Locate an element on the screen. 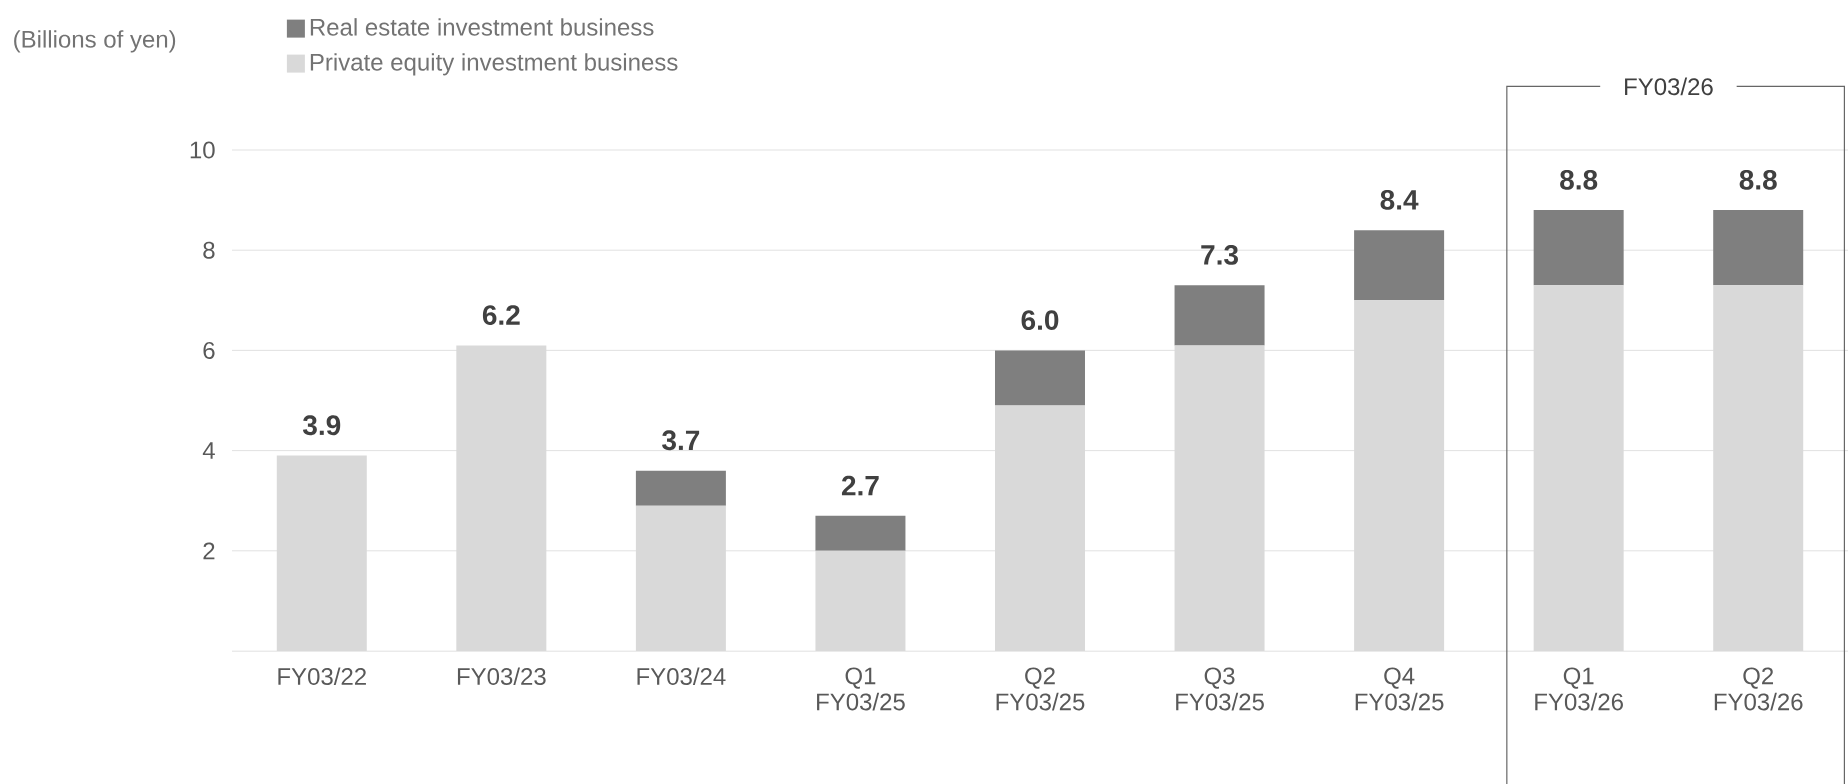 This screenshot has height=784, width=1848. total-label: 3.7 is located at coordinates (681, 440).